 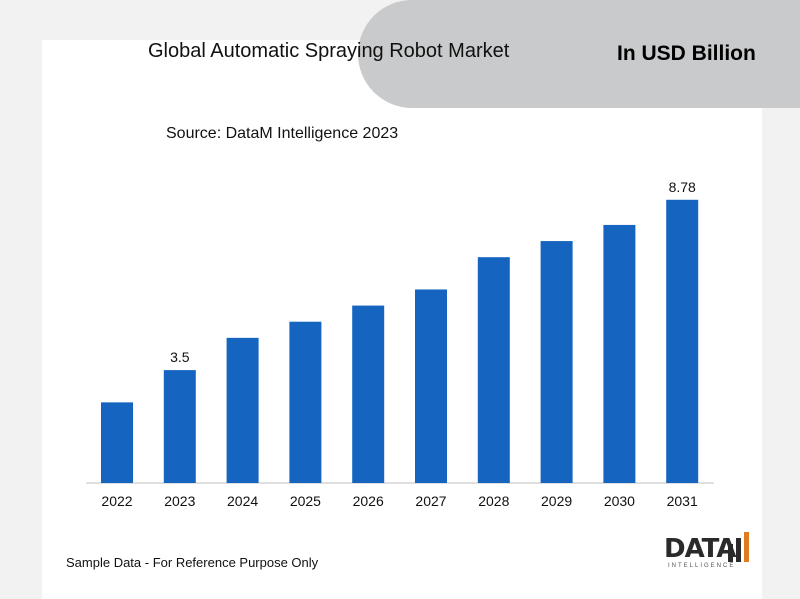 I want to click on bar-2026, so click(x=368, y=394).